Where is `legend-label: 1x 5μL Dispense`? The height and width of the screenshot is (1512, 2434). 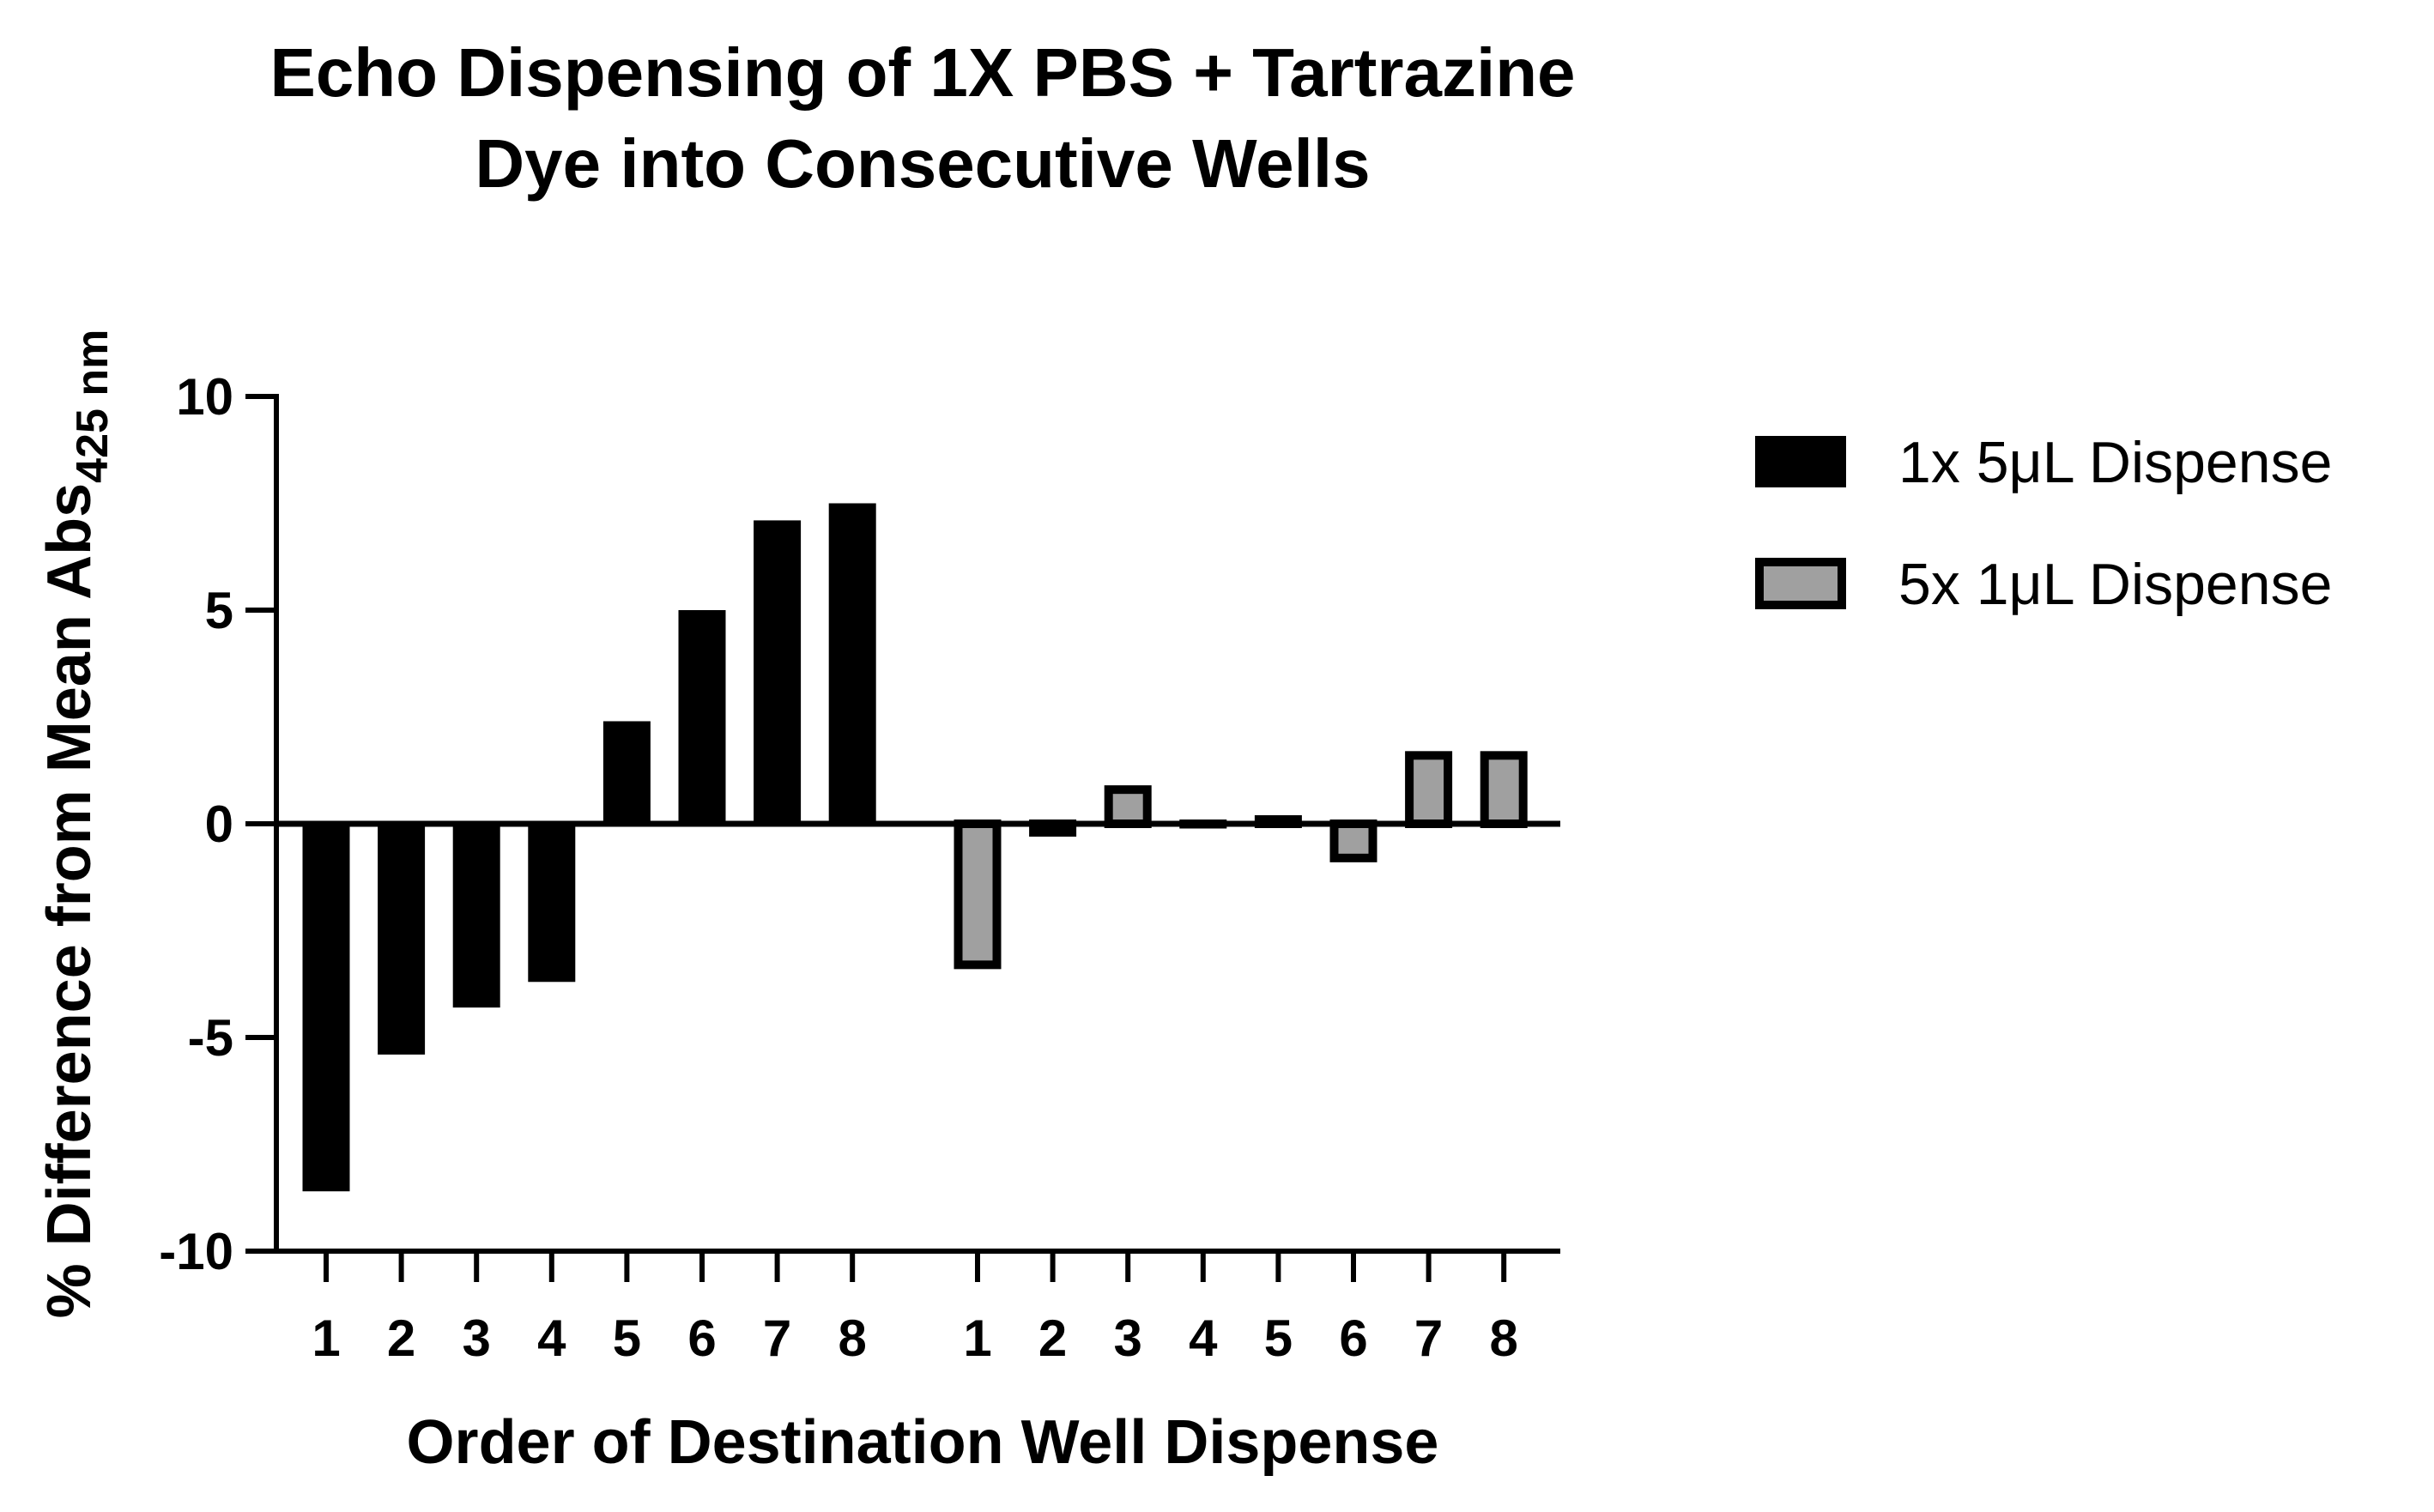
legend-label: 1x 5μL Dispense is located at coordinates (2115, 462).